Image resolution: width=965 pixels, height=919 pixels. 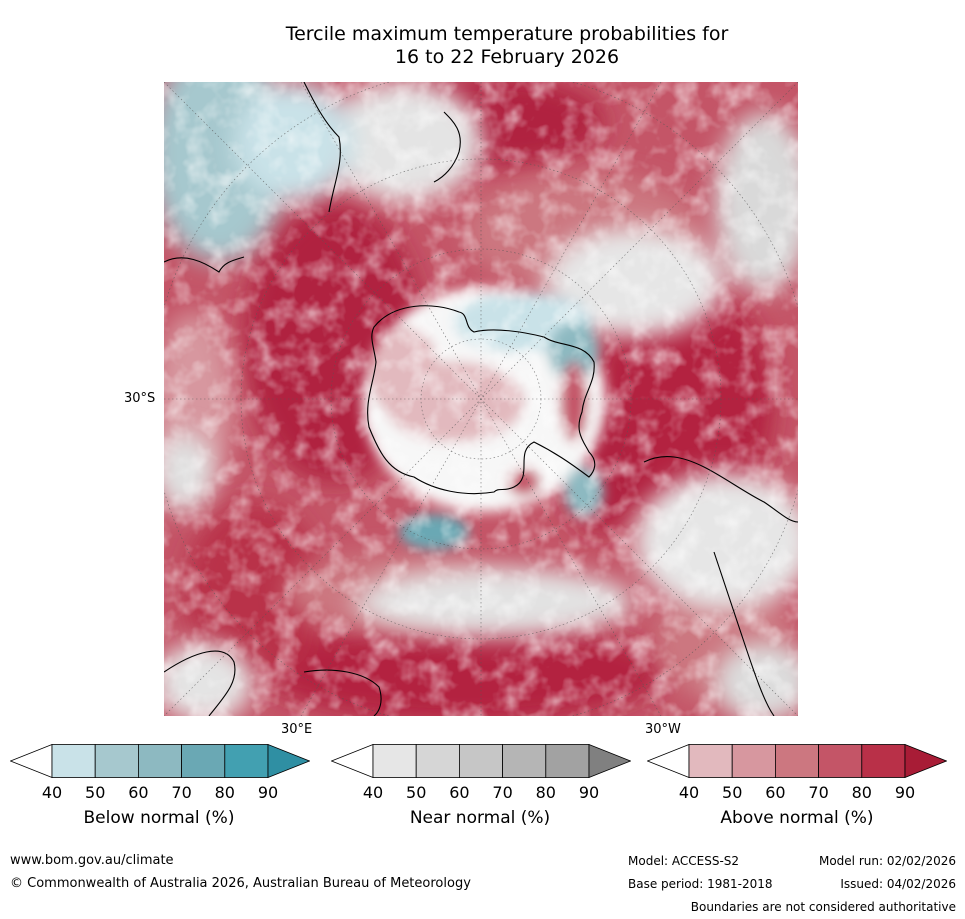 What do you see at coordinates (159, 818) in the screenshot?
I see `colorbar-label-below: Below normal (%)` at bounding box center [159, 818].